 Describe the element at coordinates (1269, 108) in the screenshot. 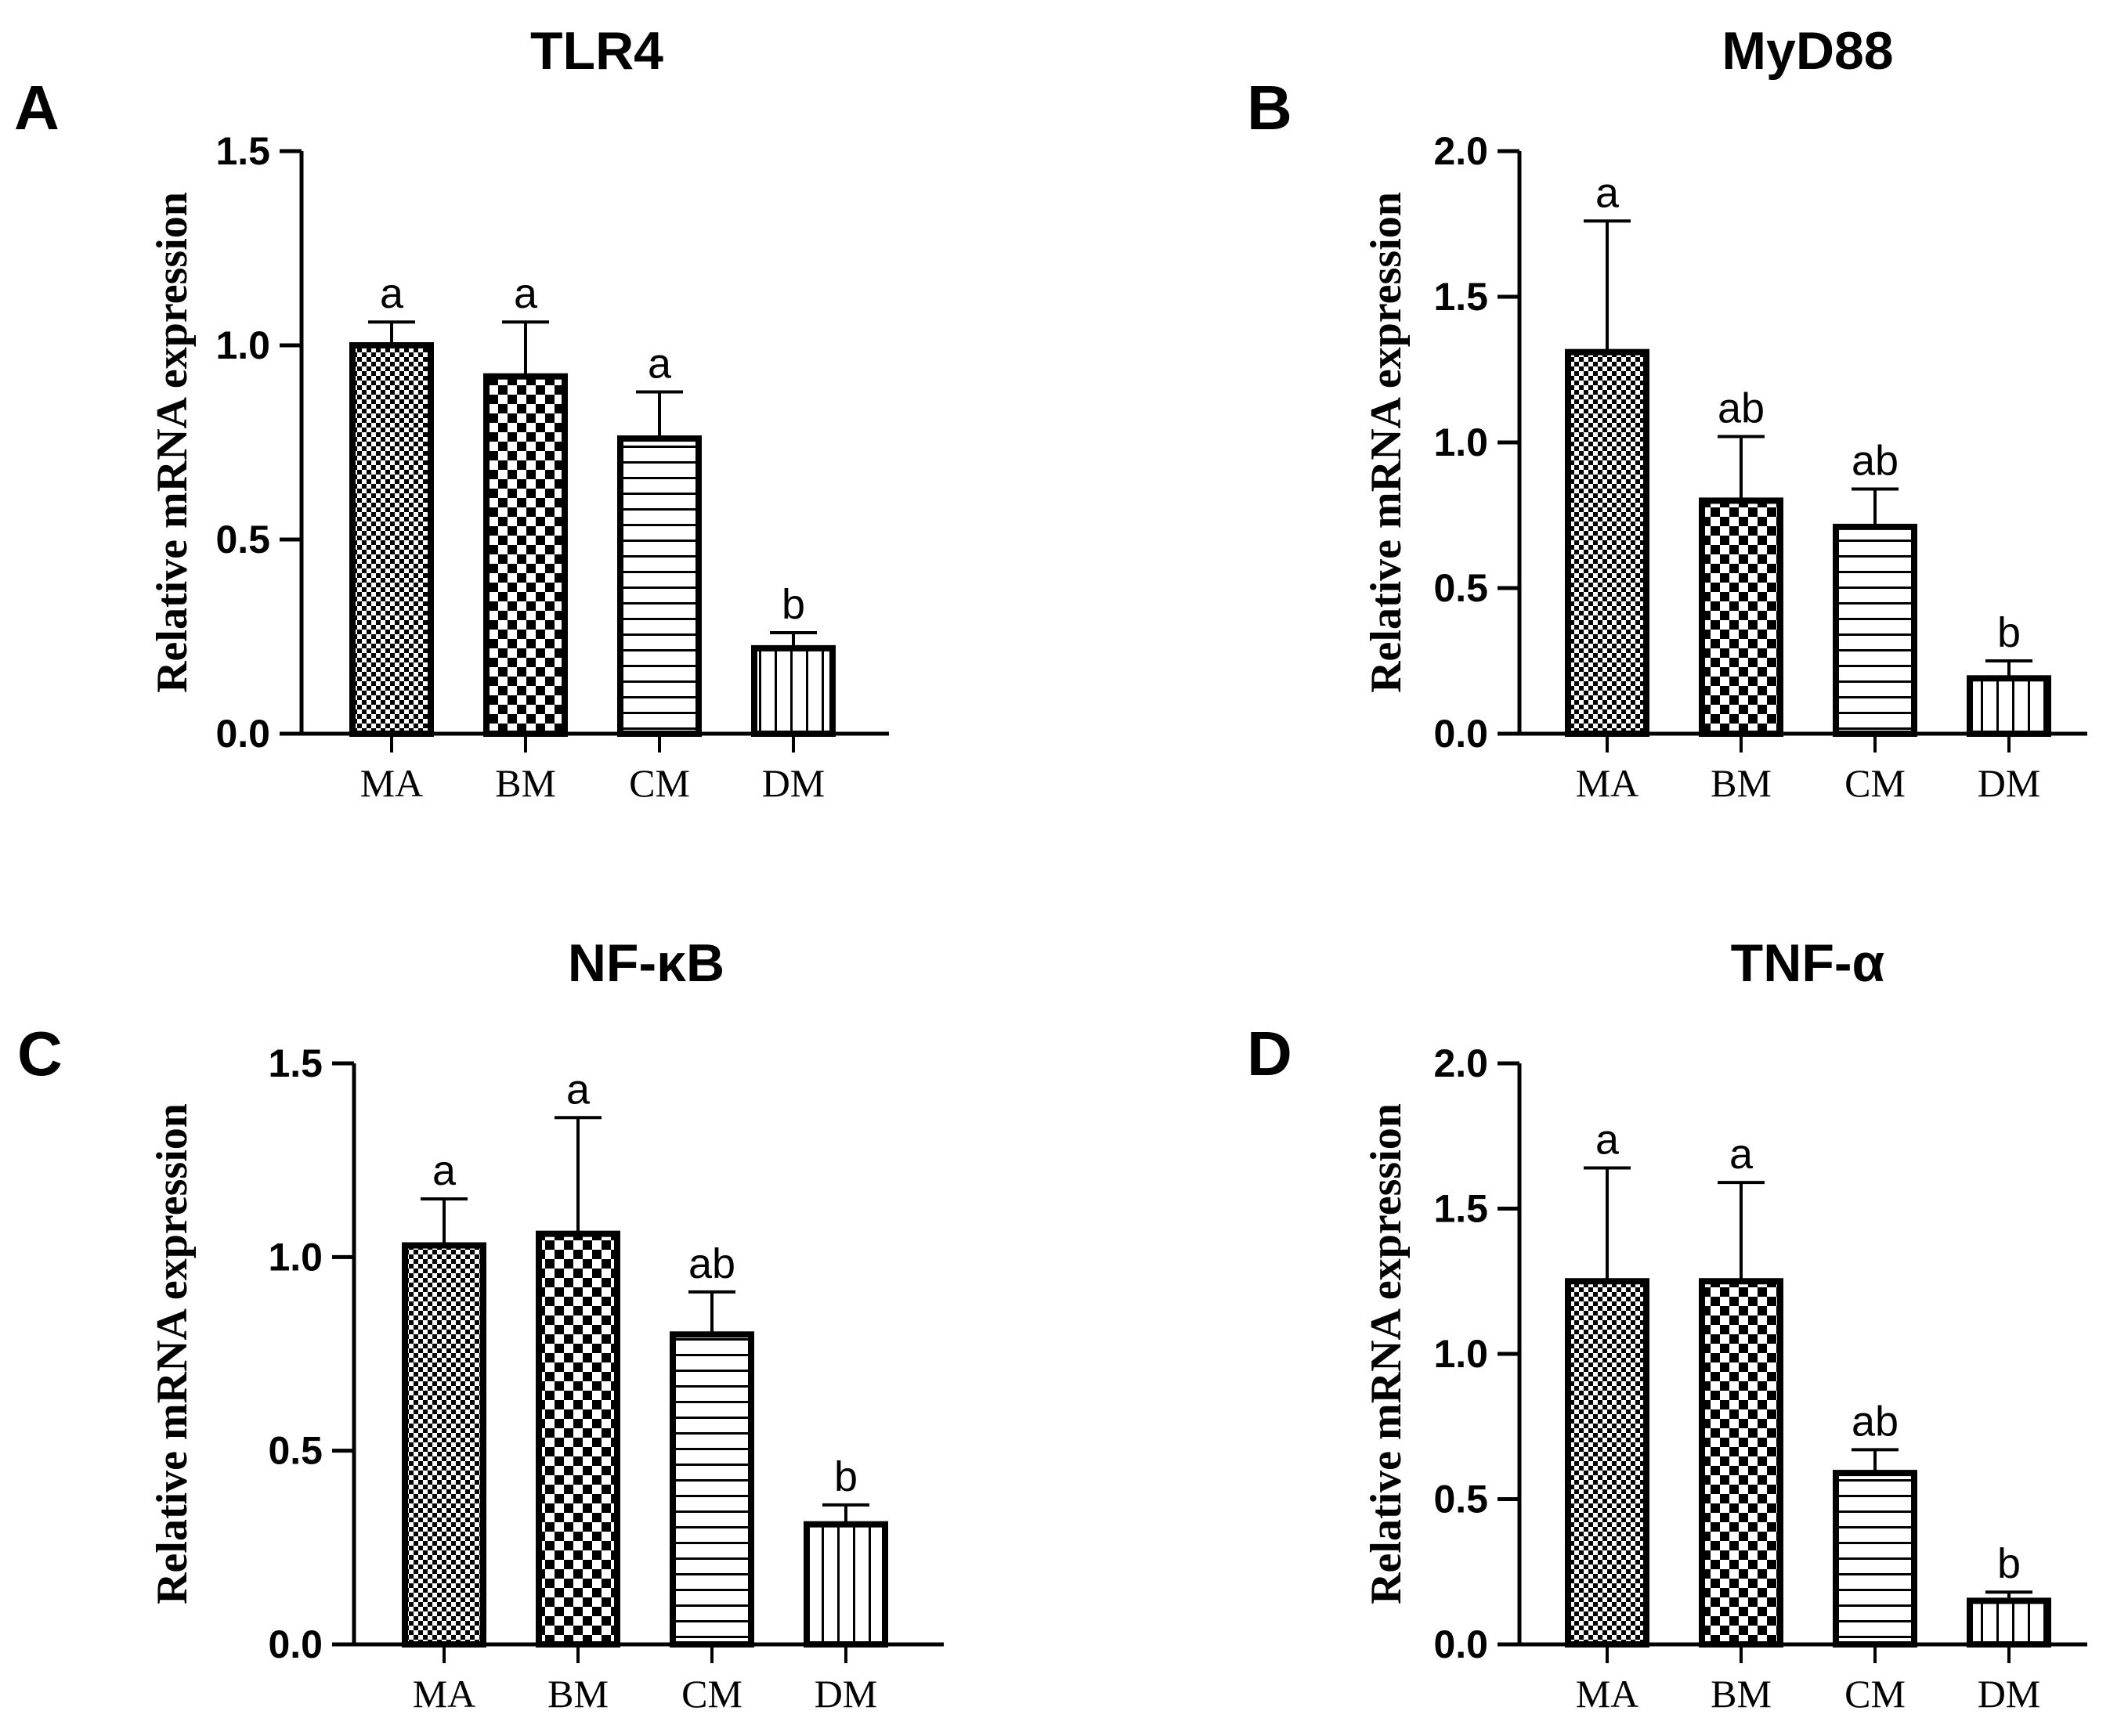

I see `panel-letter: B` at that location.